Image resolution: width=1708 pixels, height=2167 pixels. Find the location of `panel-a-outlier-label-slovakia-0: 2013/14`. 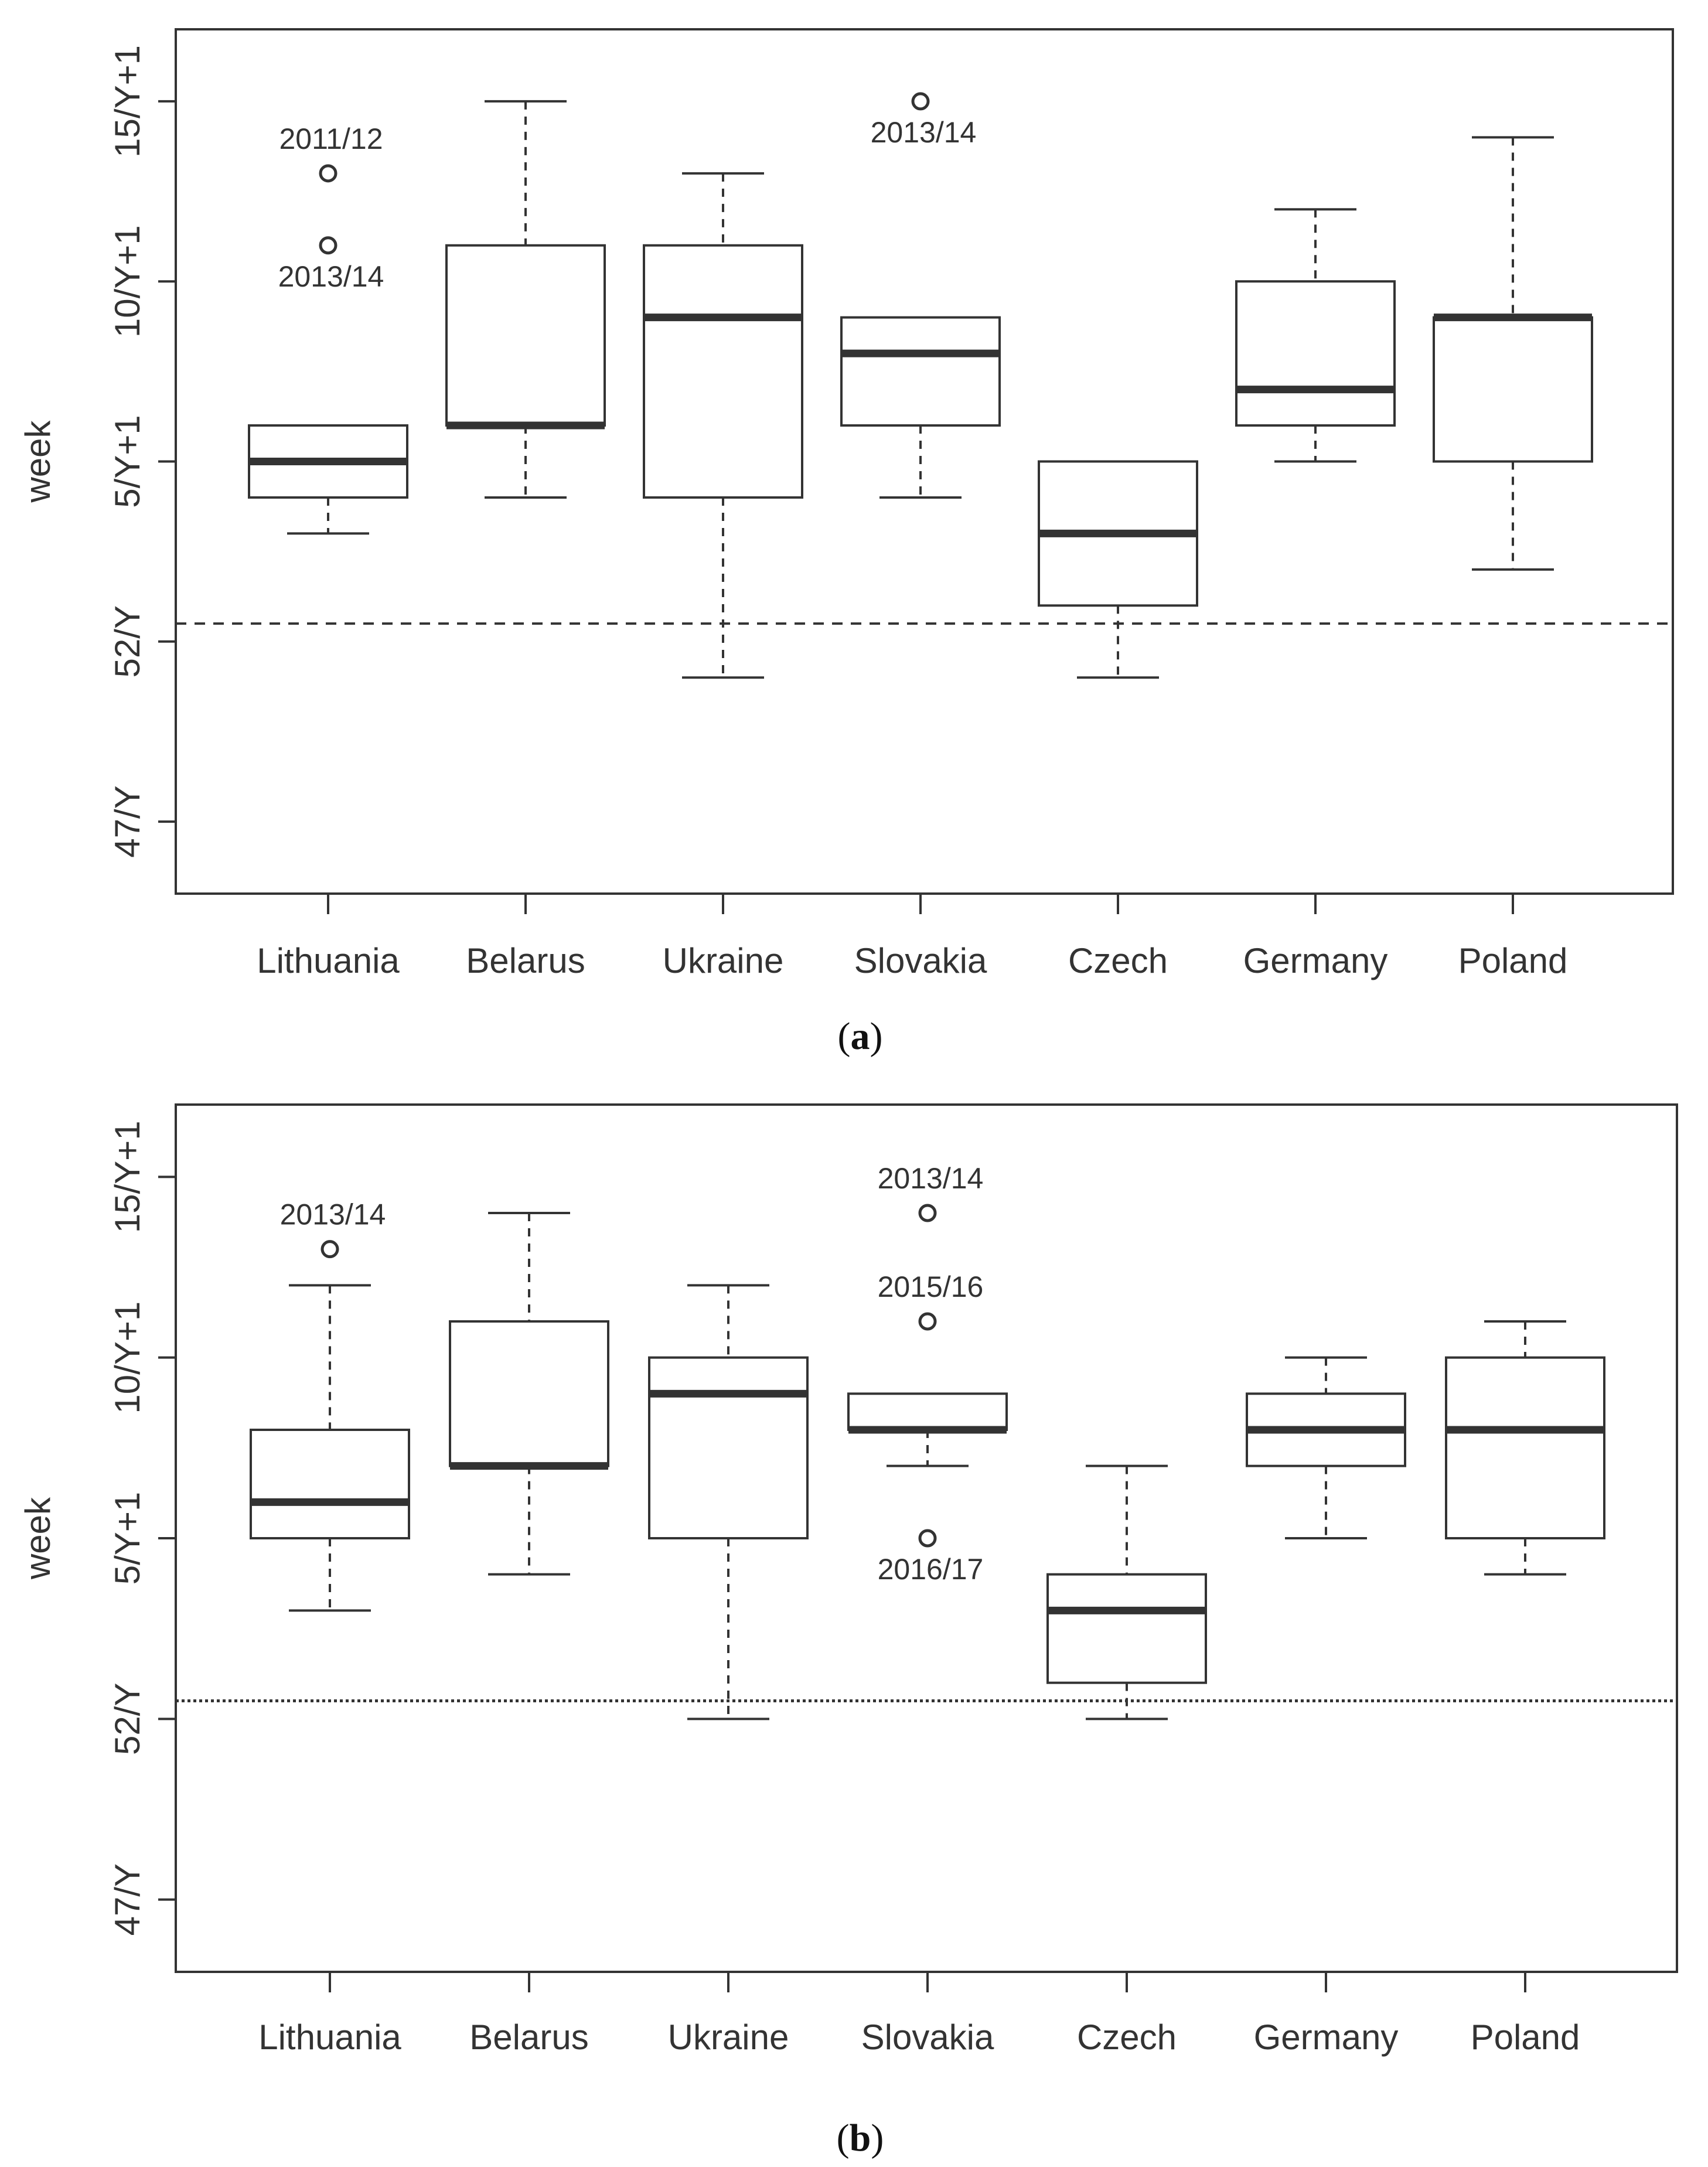

panel-a-outlier-label-slovakia-0: 2013/14 is located at coordinates (924, 132).